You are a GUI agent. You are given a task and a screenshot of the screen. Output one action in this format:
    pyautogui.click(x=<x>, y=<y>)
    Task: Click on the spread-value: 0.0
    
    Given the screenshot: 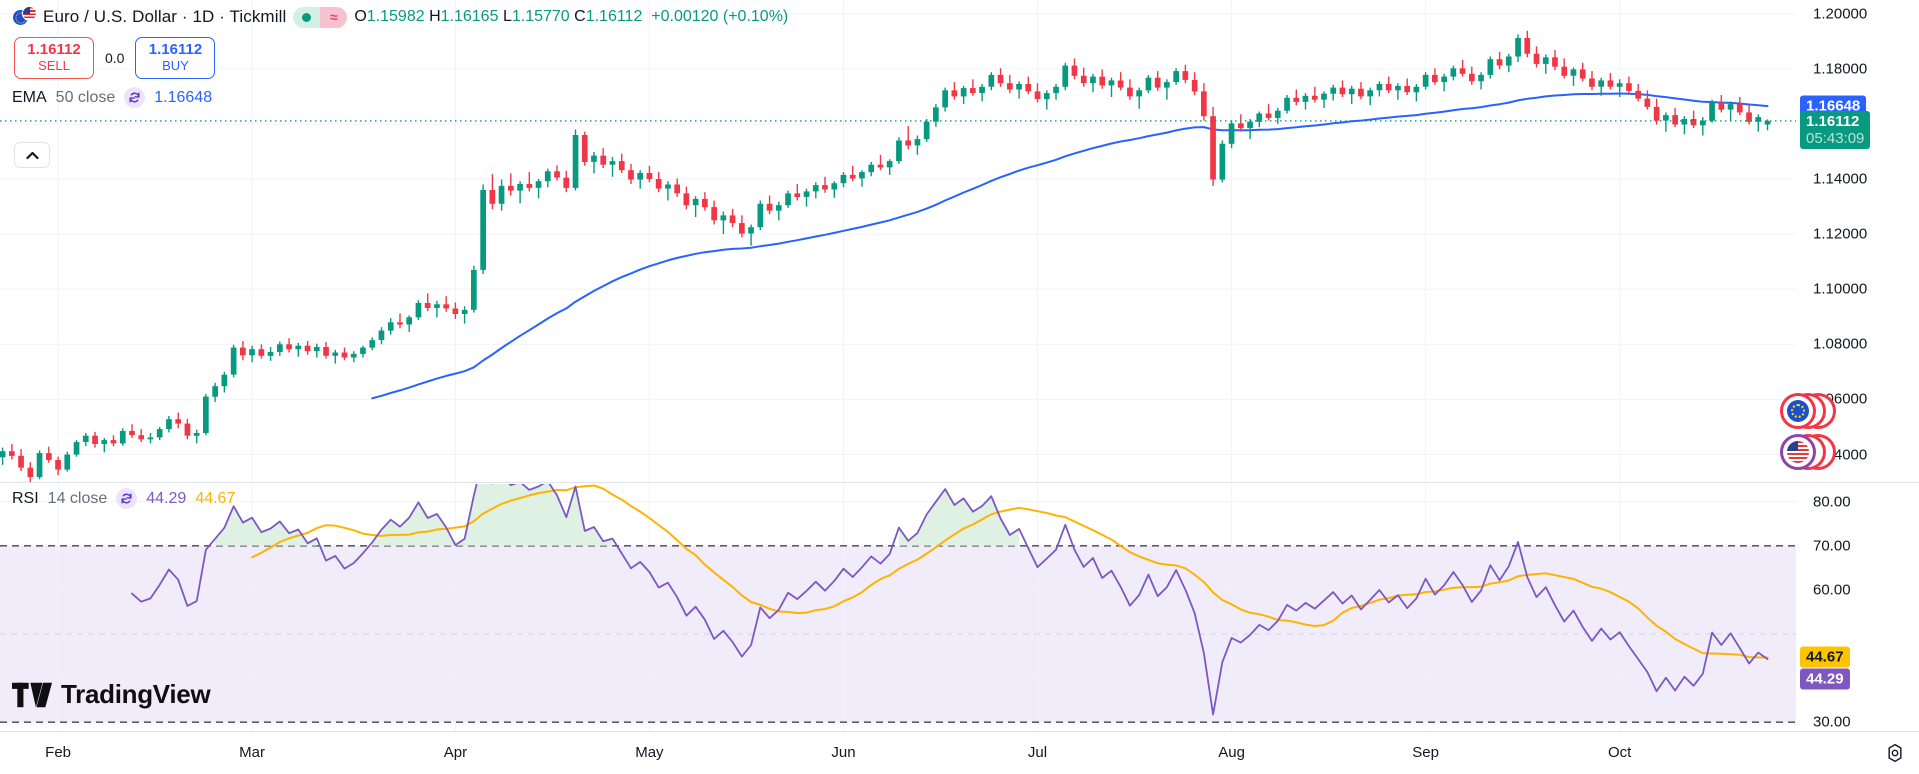 What is the action you would take?
    pyautogui.click(x=115, y=58)
    